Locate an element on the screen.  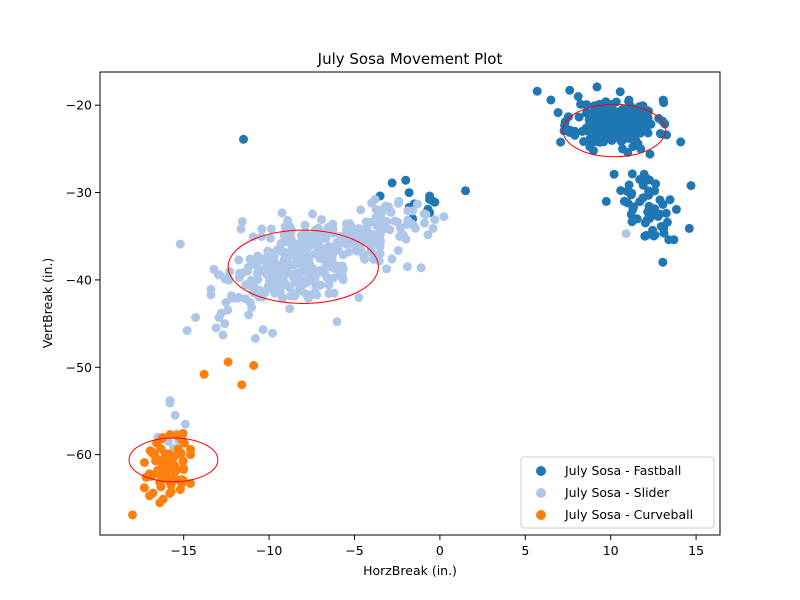
x-tick-label: 5 is located at coordinates (525, 550).